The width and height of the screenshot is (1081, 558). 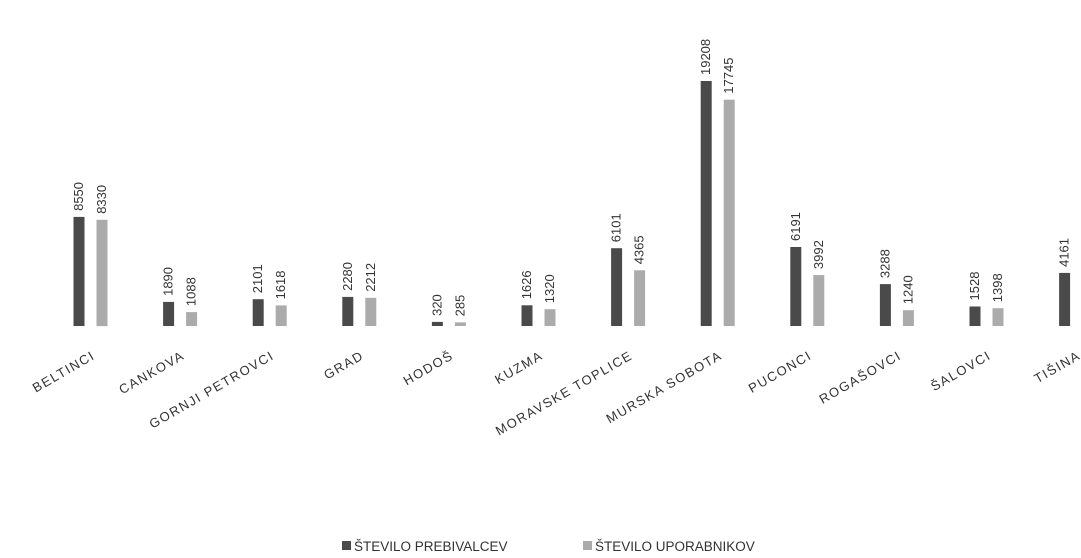 What do you see at coordinates (459, 306) in the screenshot?
I see `value-label: 285` at bounding box center [459, 306].